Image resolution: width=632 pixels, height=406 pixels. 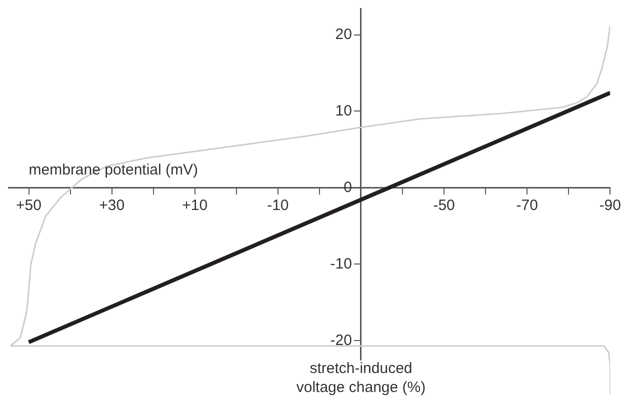 I want to click on y-tick-label: -20, so click(x=341, y=340).